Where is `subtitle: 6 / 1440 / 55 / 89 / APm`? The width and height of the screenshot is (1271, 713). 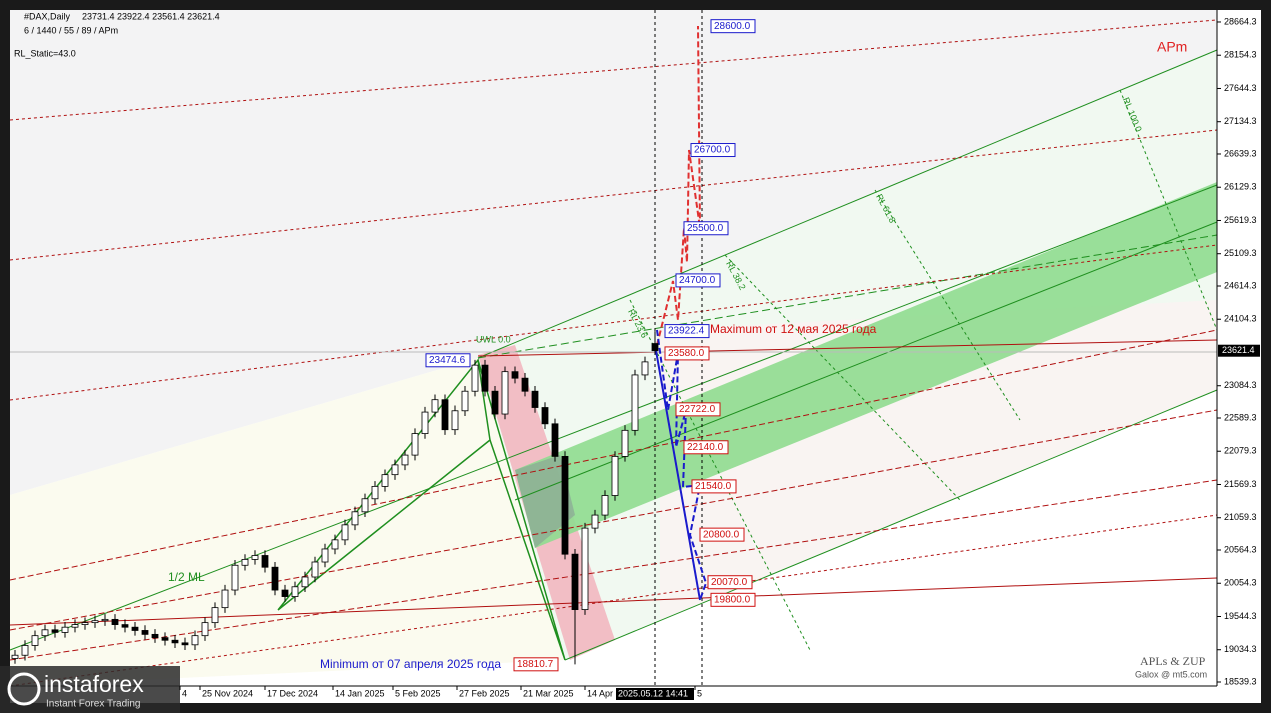
subtitle: 6 / 1440 / 55 / 89 / APm is located at coordinates (71, 30).